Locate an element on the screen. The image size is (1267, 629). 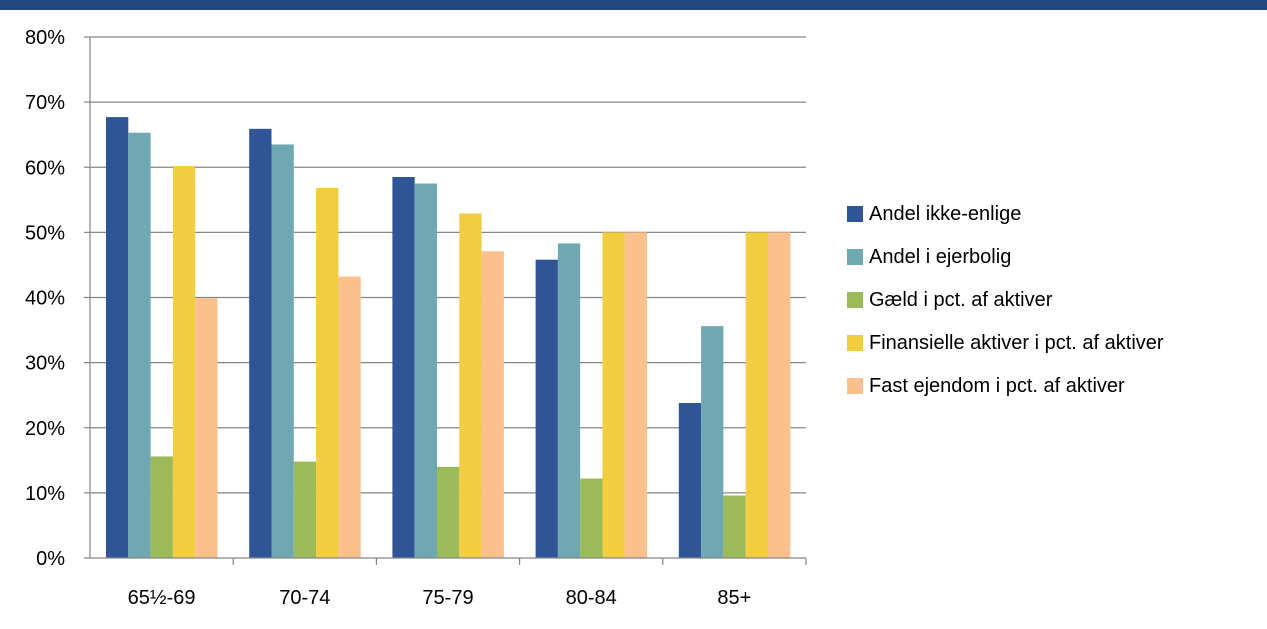
legend-label: Andel ikke-enlige is located at coordinates (945, 213).